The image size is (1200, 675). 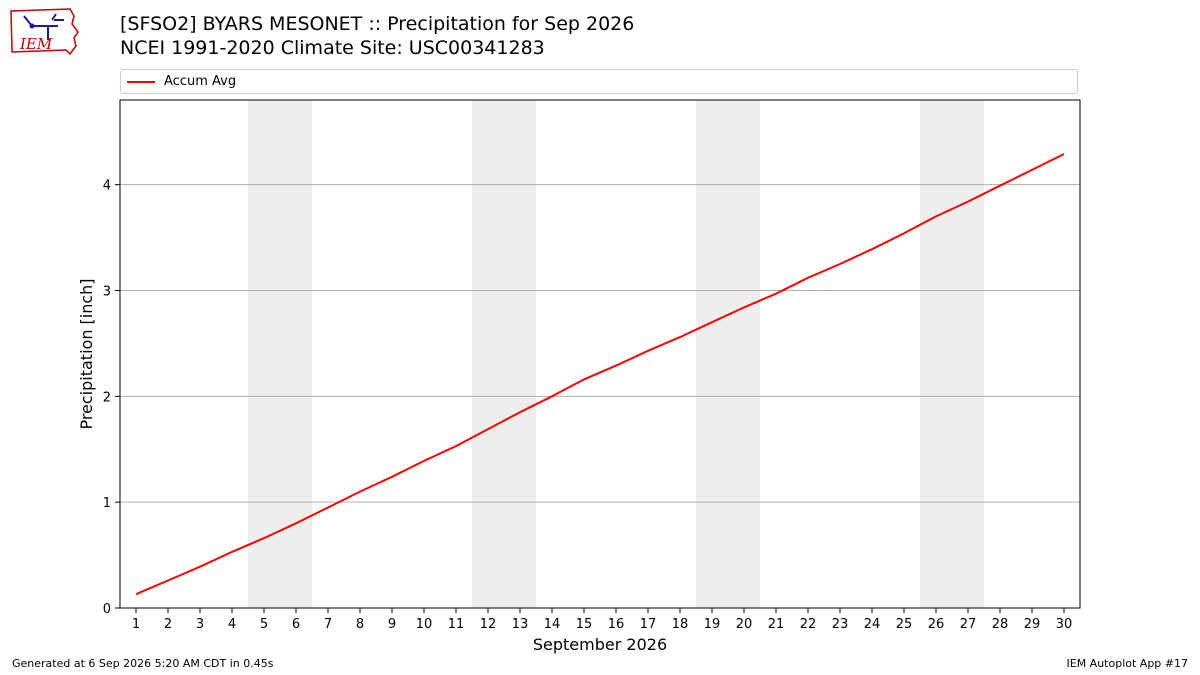 What do you see at coordinates (599, 81) in the screenshot?
I see `chart-legend: Accum Avg` at bounding box center [599, 81].